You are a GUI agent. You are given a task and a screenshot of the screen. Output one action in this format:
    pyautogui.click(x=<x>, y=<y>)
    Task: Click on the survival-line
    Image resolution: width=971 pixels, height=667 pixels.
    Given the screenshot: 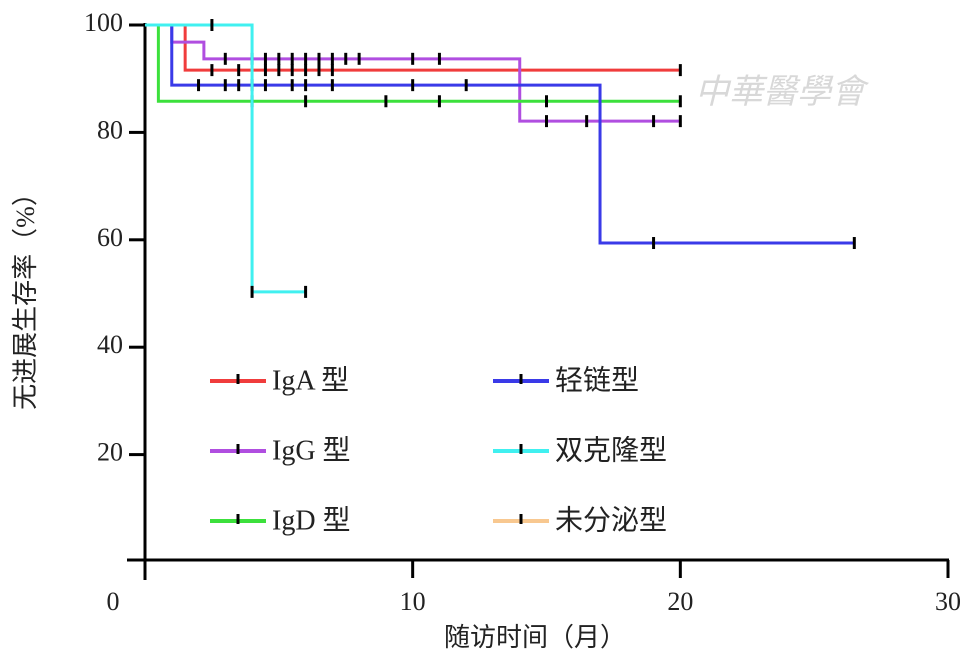 What is the action you would take?
    pyautogui.click(x=225, y=158)
    